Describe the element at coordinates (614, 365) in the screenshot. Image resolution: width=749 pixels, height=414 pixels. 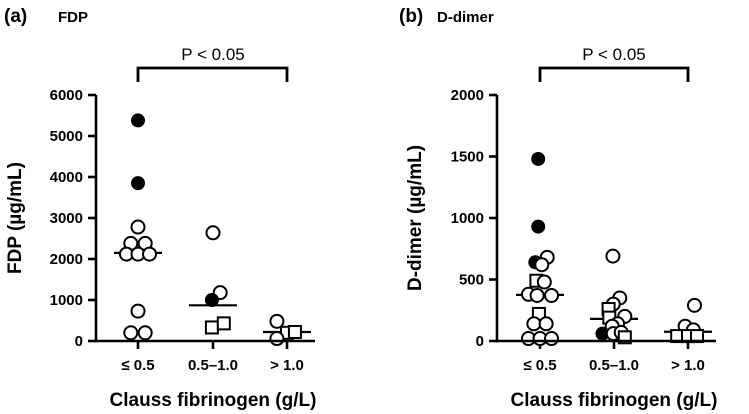
I see `panel-b-x-tick-label: 0.5–1.0` at that location.